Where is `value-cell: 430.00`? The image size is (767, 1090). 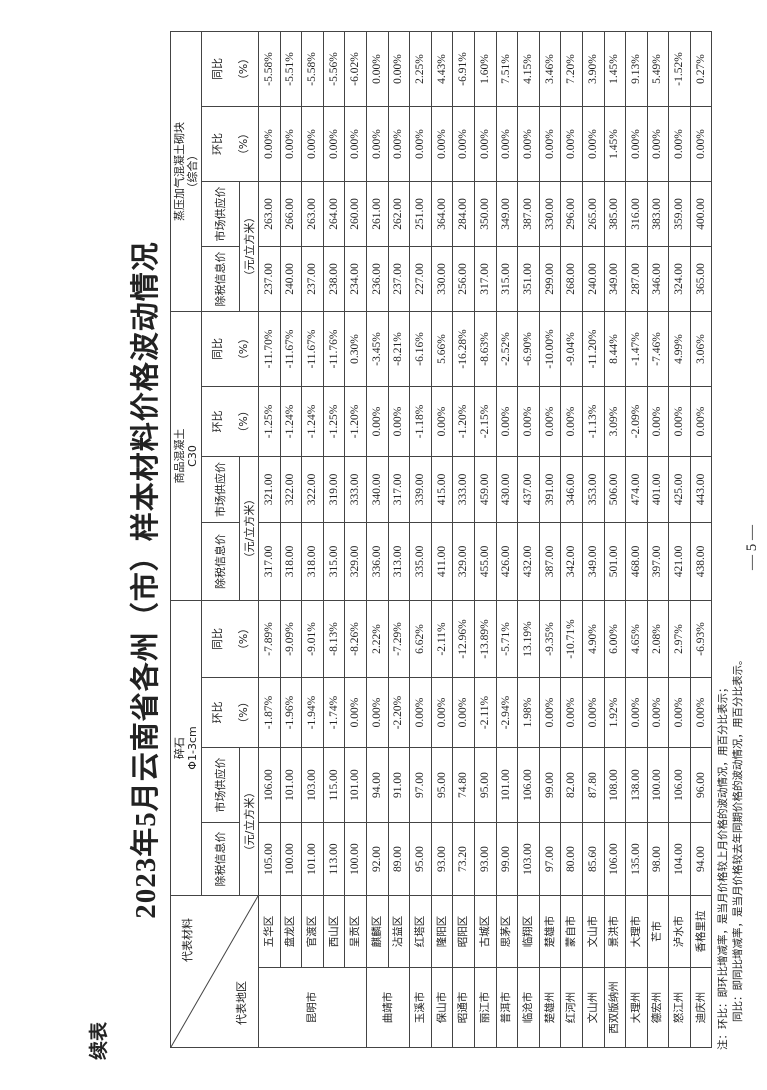 value-cell: 430.00 is located at coordinates (507, 489).